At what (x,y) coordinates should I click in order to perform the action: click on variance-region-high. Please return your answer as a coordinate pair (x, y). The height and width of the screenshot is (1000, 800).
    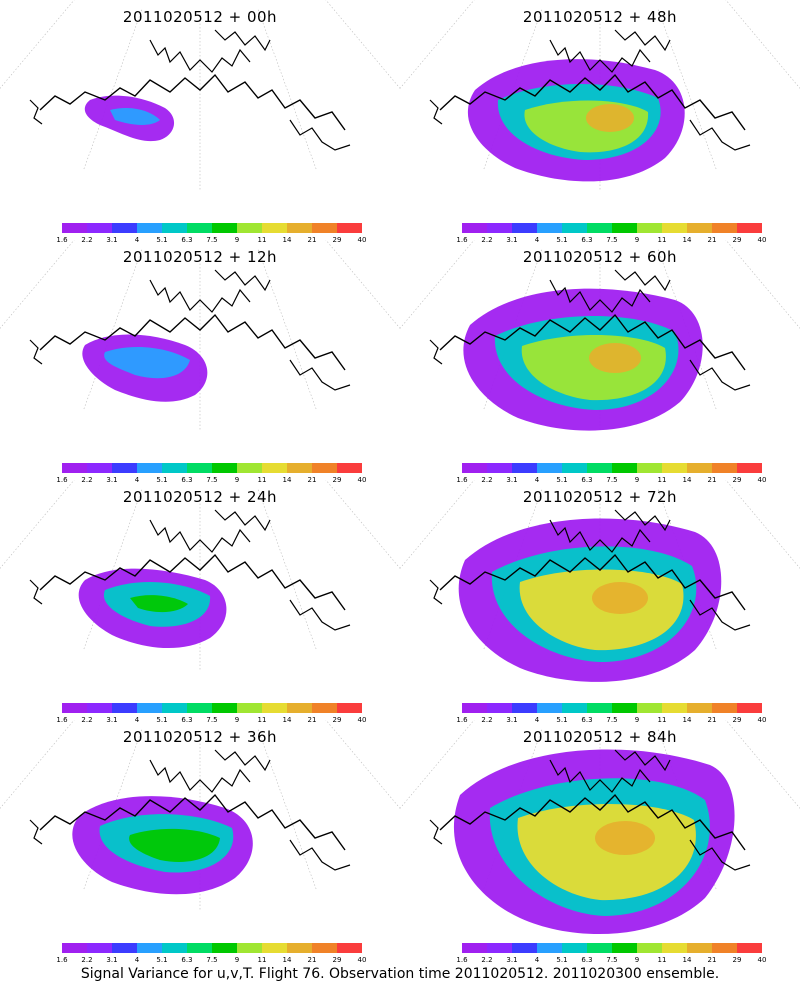
    Looking at the image, I should click on (606, 852).